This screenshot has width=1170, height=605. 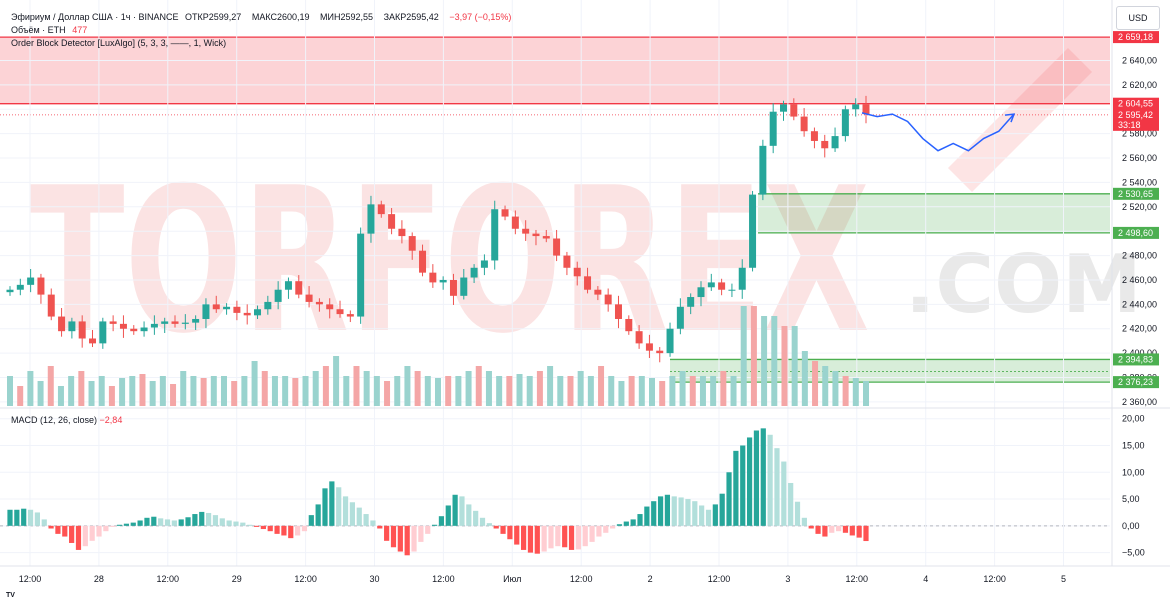 I want to click on volume-header: Объём · ETH 477, so click(x=51, y=30).